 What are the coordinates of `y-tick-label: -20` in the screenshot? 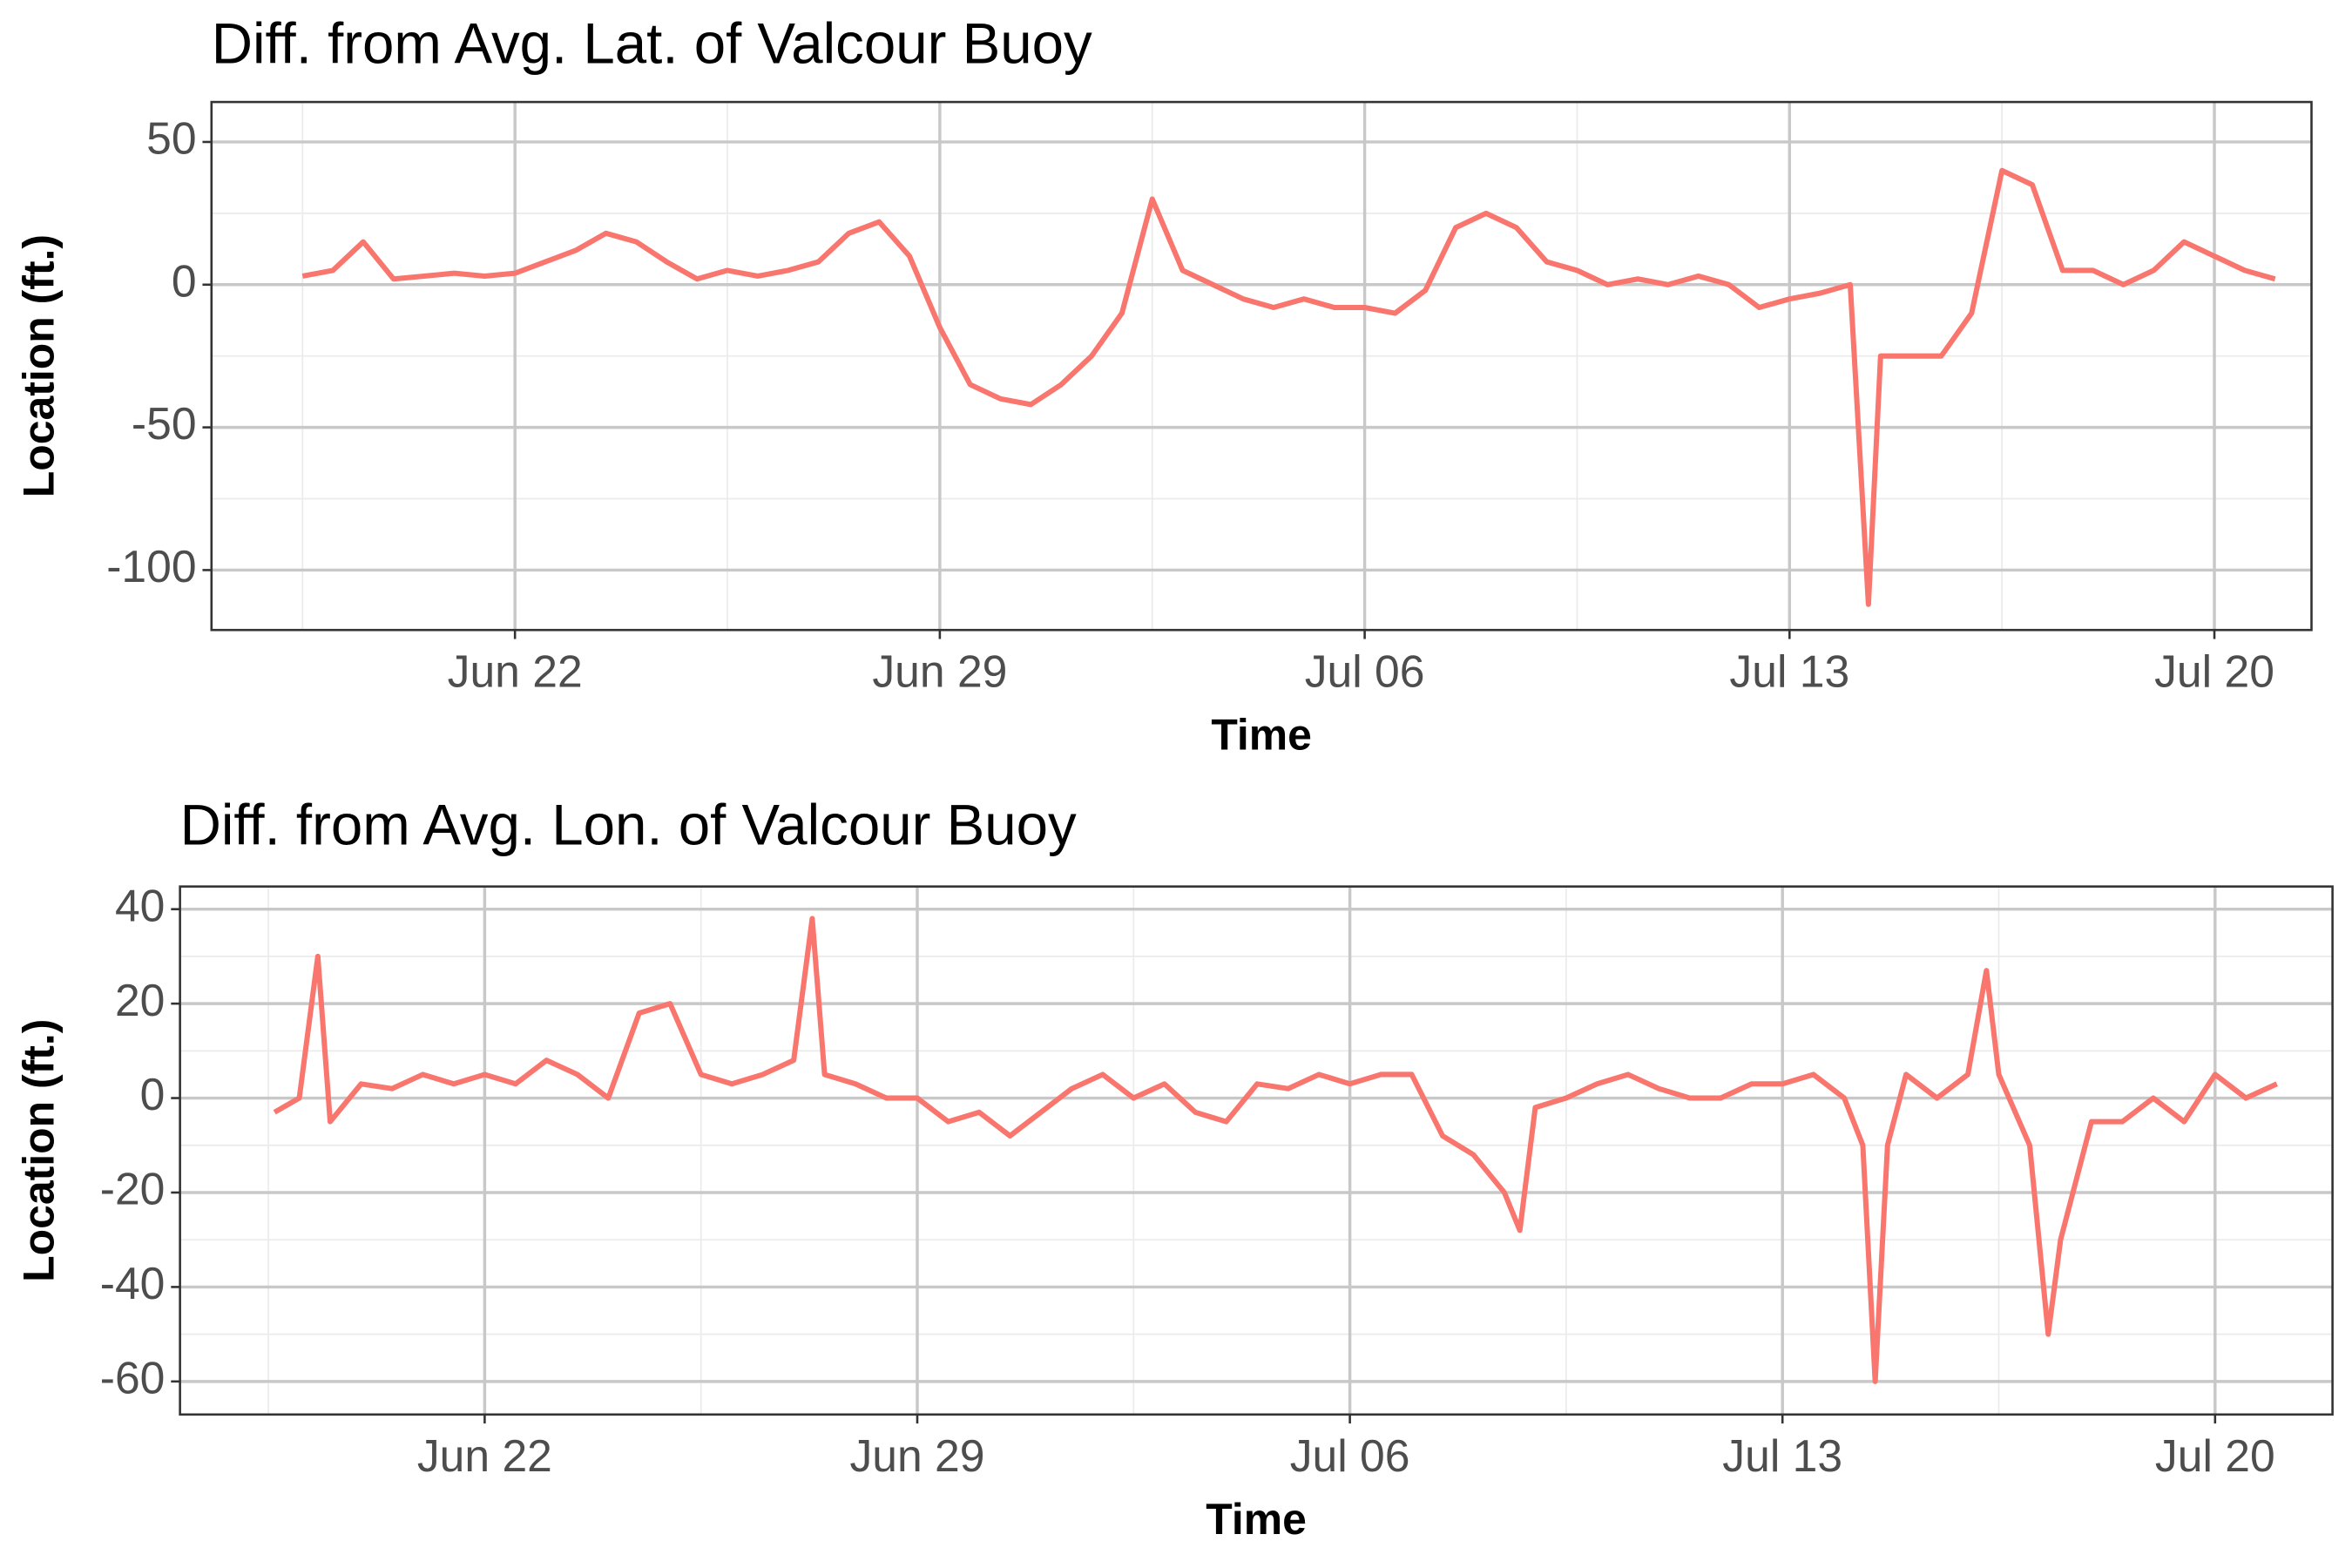 It's located at (133, 1189).